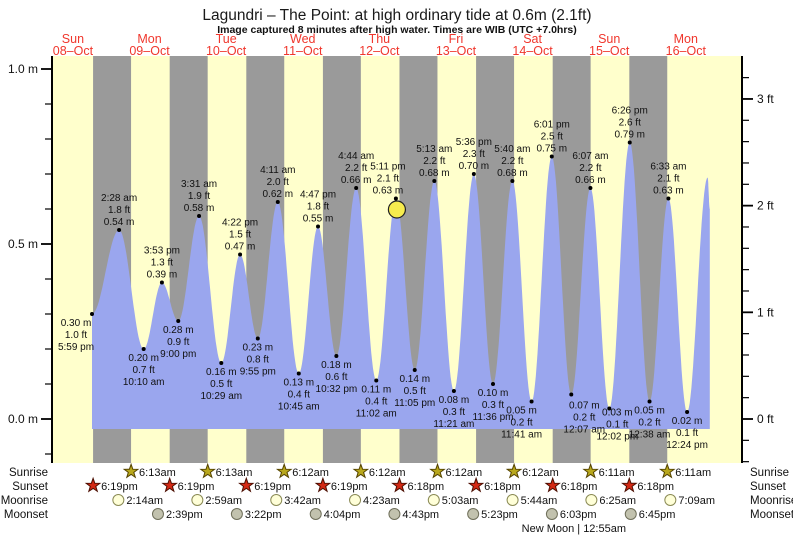 Image resolution: width=793 pixels, height=539 pixels. What do you see at coordinates (771, 501) in the screenshot?
I see `row-label-right-moonrise: Moonrise` at bounding box center [771, 501].